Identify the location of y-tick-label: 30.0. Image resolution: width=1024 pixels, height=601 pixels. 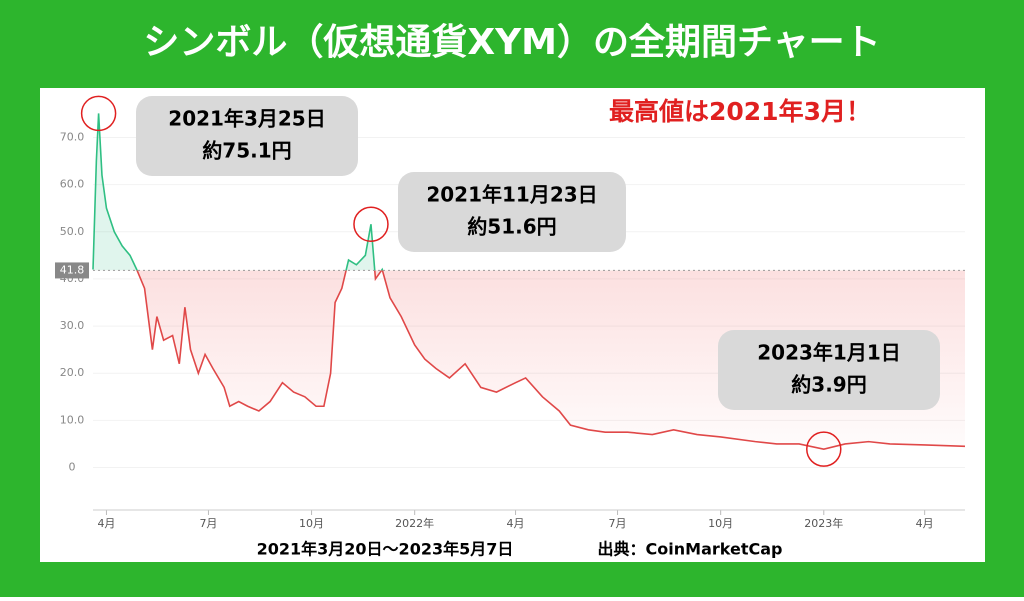
(72, 325).